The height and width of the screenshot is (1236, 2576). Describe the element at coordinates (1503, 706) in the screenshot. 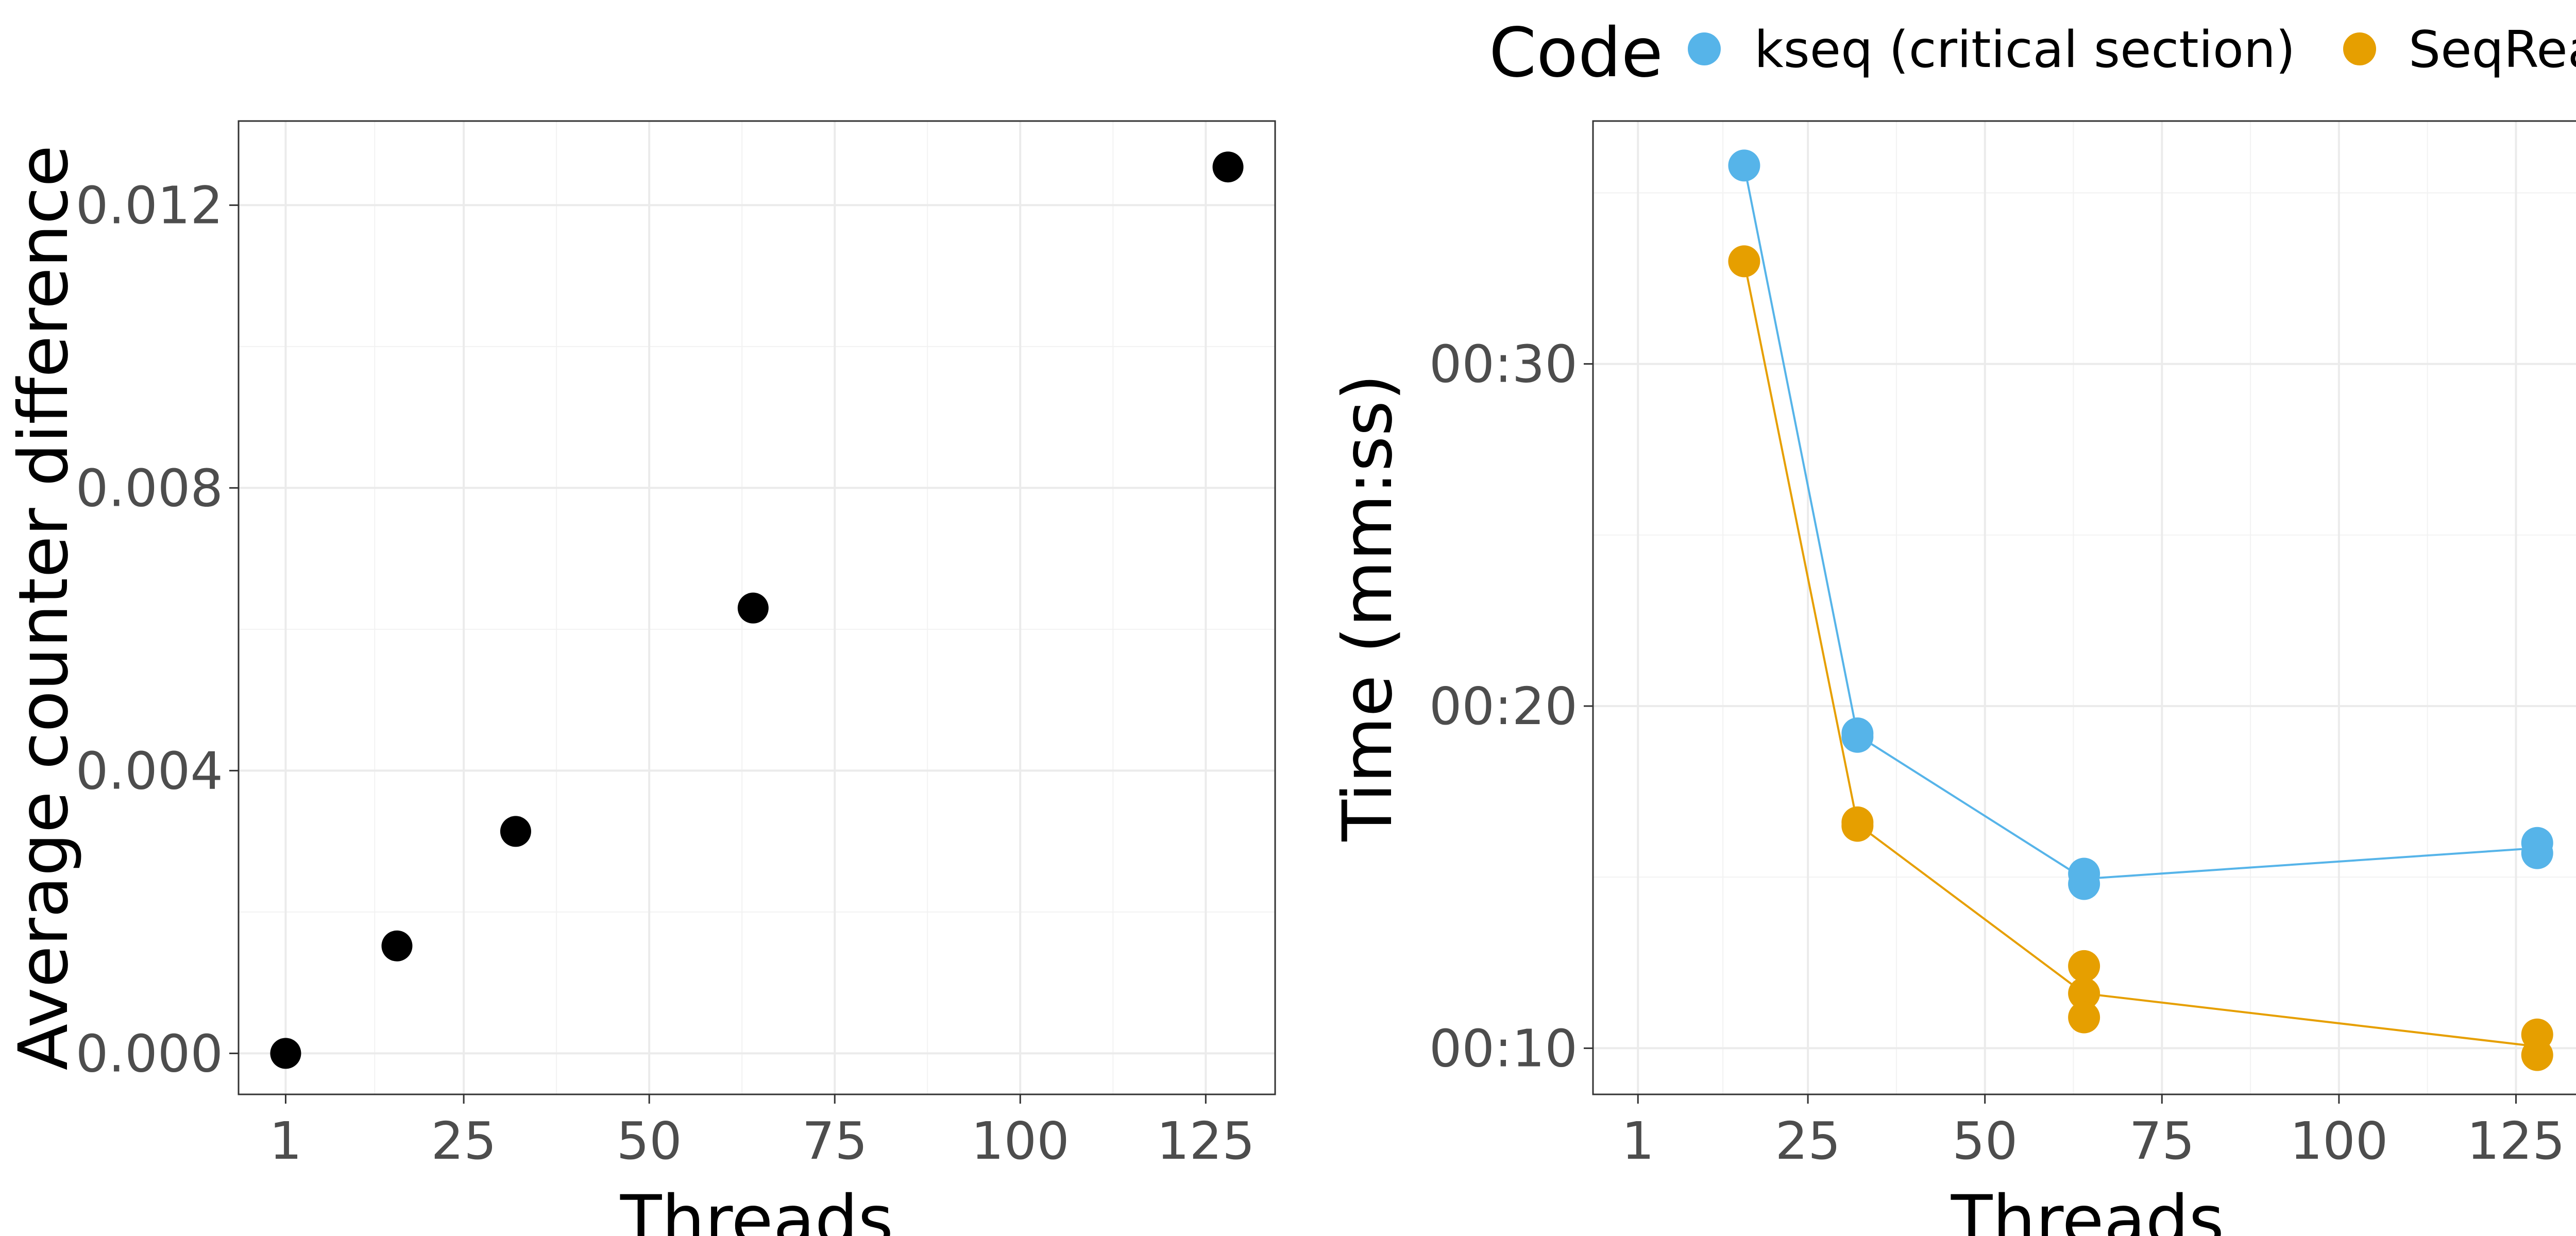

I see `y-tick-label: 00:20` at that location.